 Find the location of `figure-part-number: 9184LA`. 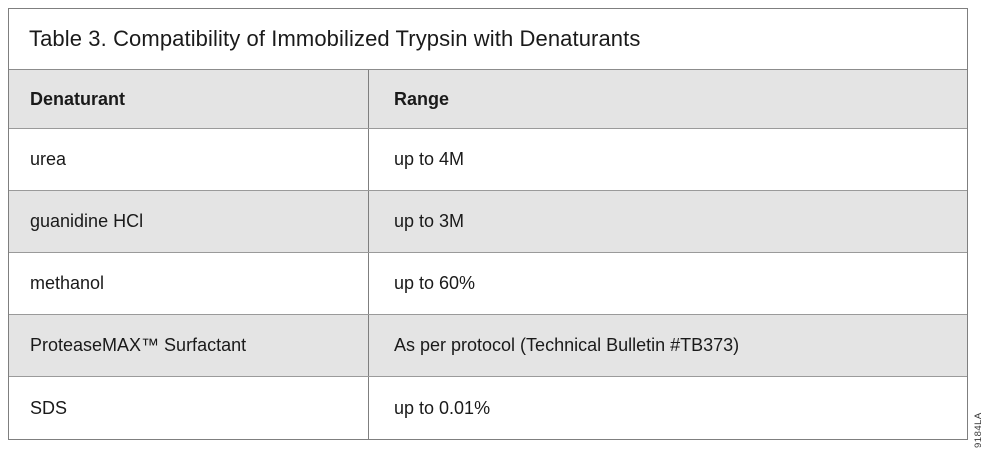

figure-part-number: 9184LA is located at coordinates (978, 430).